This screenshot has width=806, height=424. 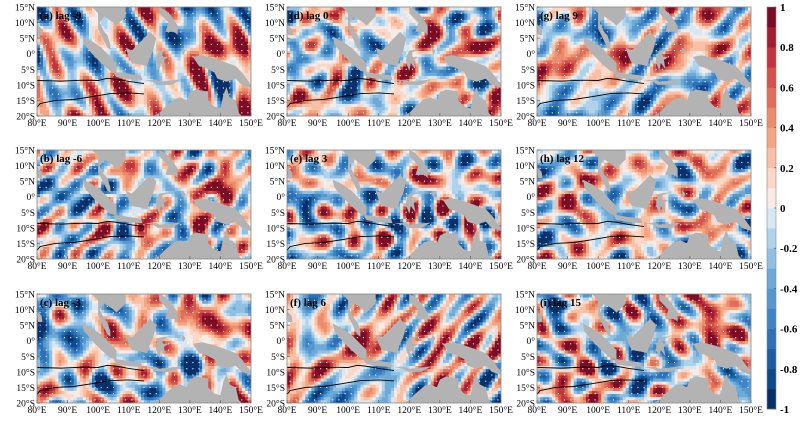 What do you see at coordinates (690, 123) in the screenshot?
I see `x-tick-label: 130°E` at bounding box center [690, 123].